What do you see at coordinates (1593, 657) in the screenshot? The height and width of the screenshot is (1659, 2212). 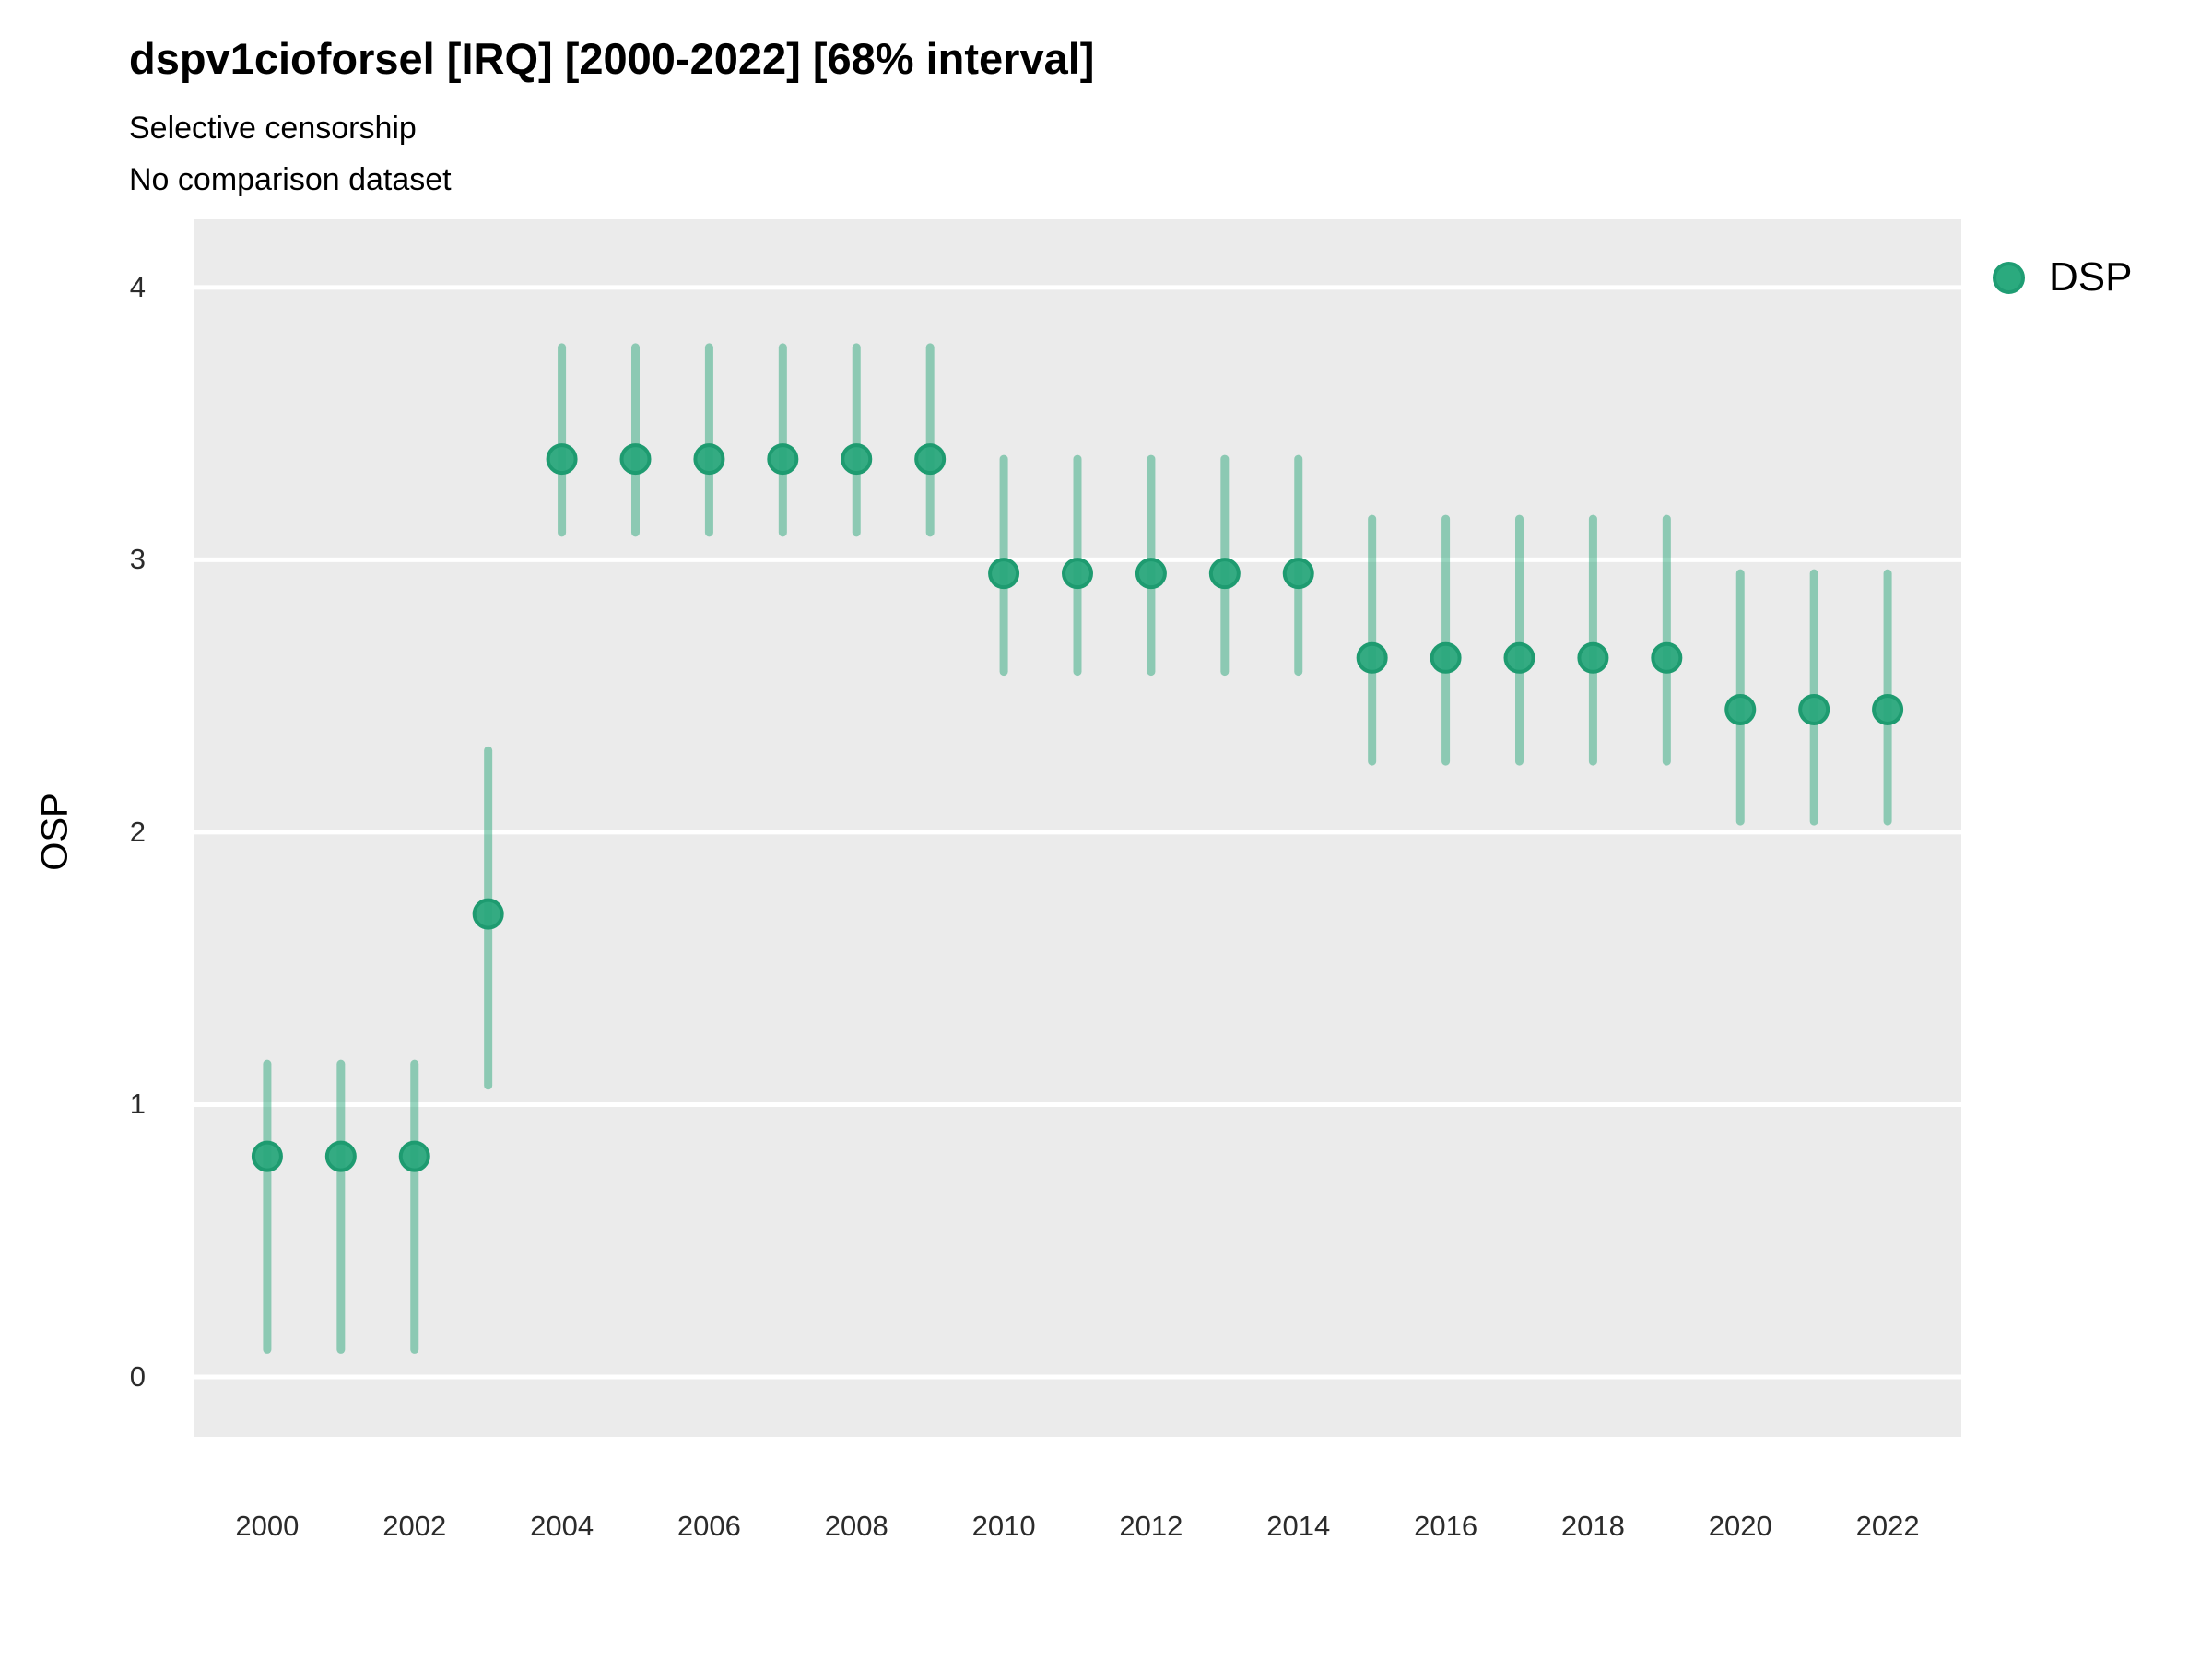 I see `point-2018` at bounding box center [1593, 657].